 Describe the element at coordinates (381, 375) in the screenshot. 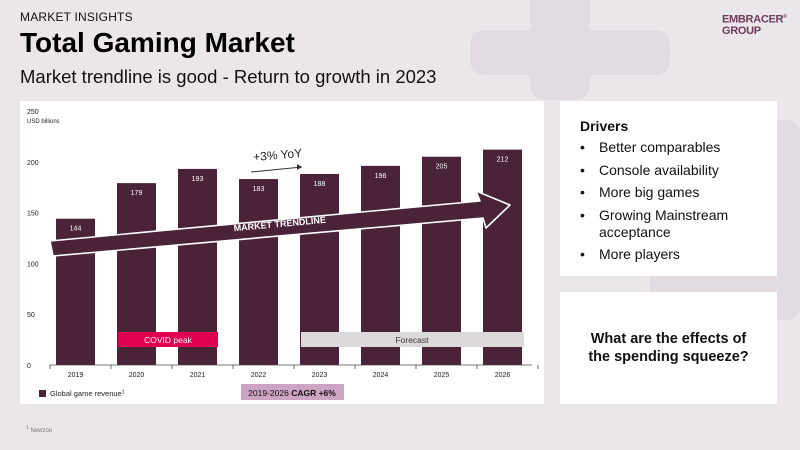

I see `x-tick-label: 2024` at that location.